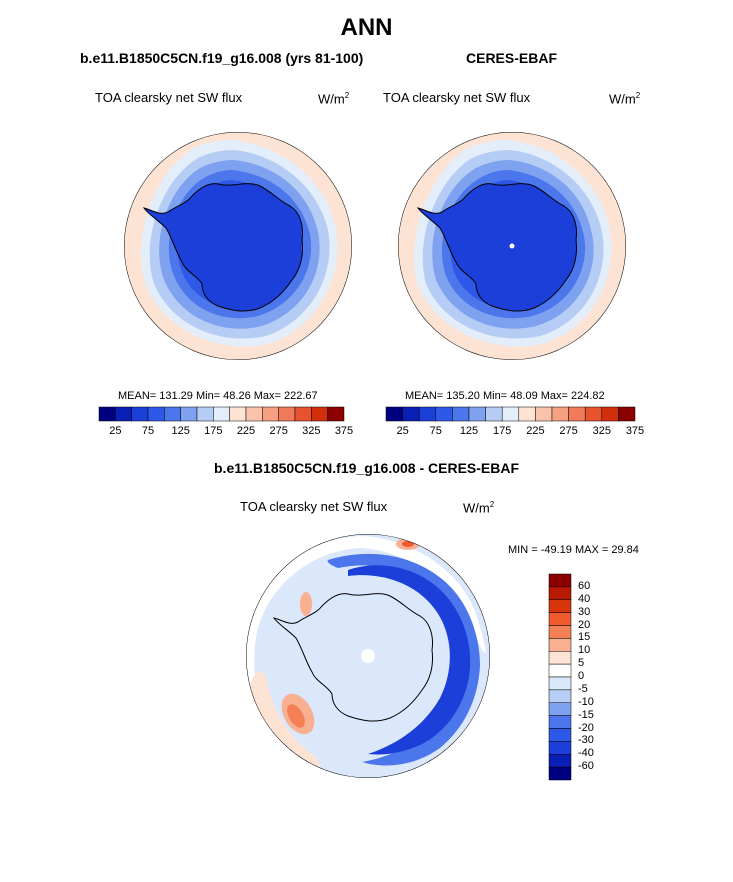 The height and width of the screenshot is (882, 733). Describe the element at coordinates (583, 688) in the screenshot. I see `panel3-colorbar-tick-label: -5` at that location.